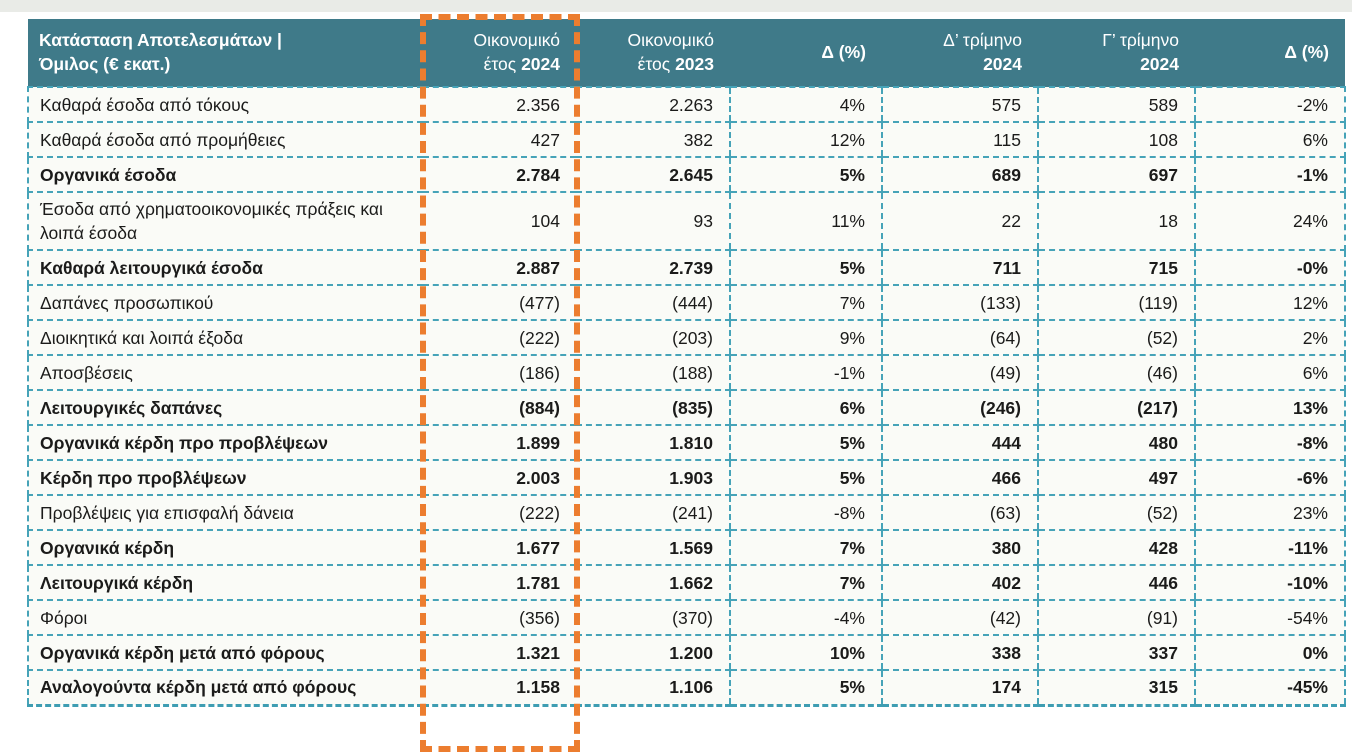 The width and height of the screenshot is (1352, 752). I want to click on cell-q4-2024: (49), so click(959, 373).